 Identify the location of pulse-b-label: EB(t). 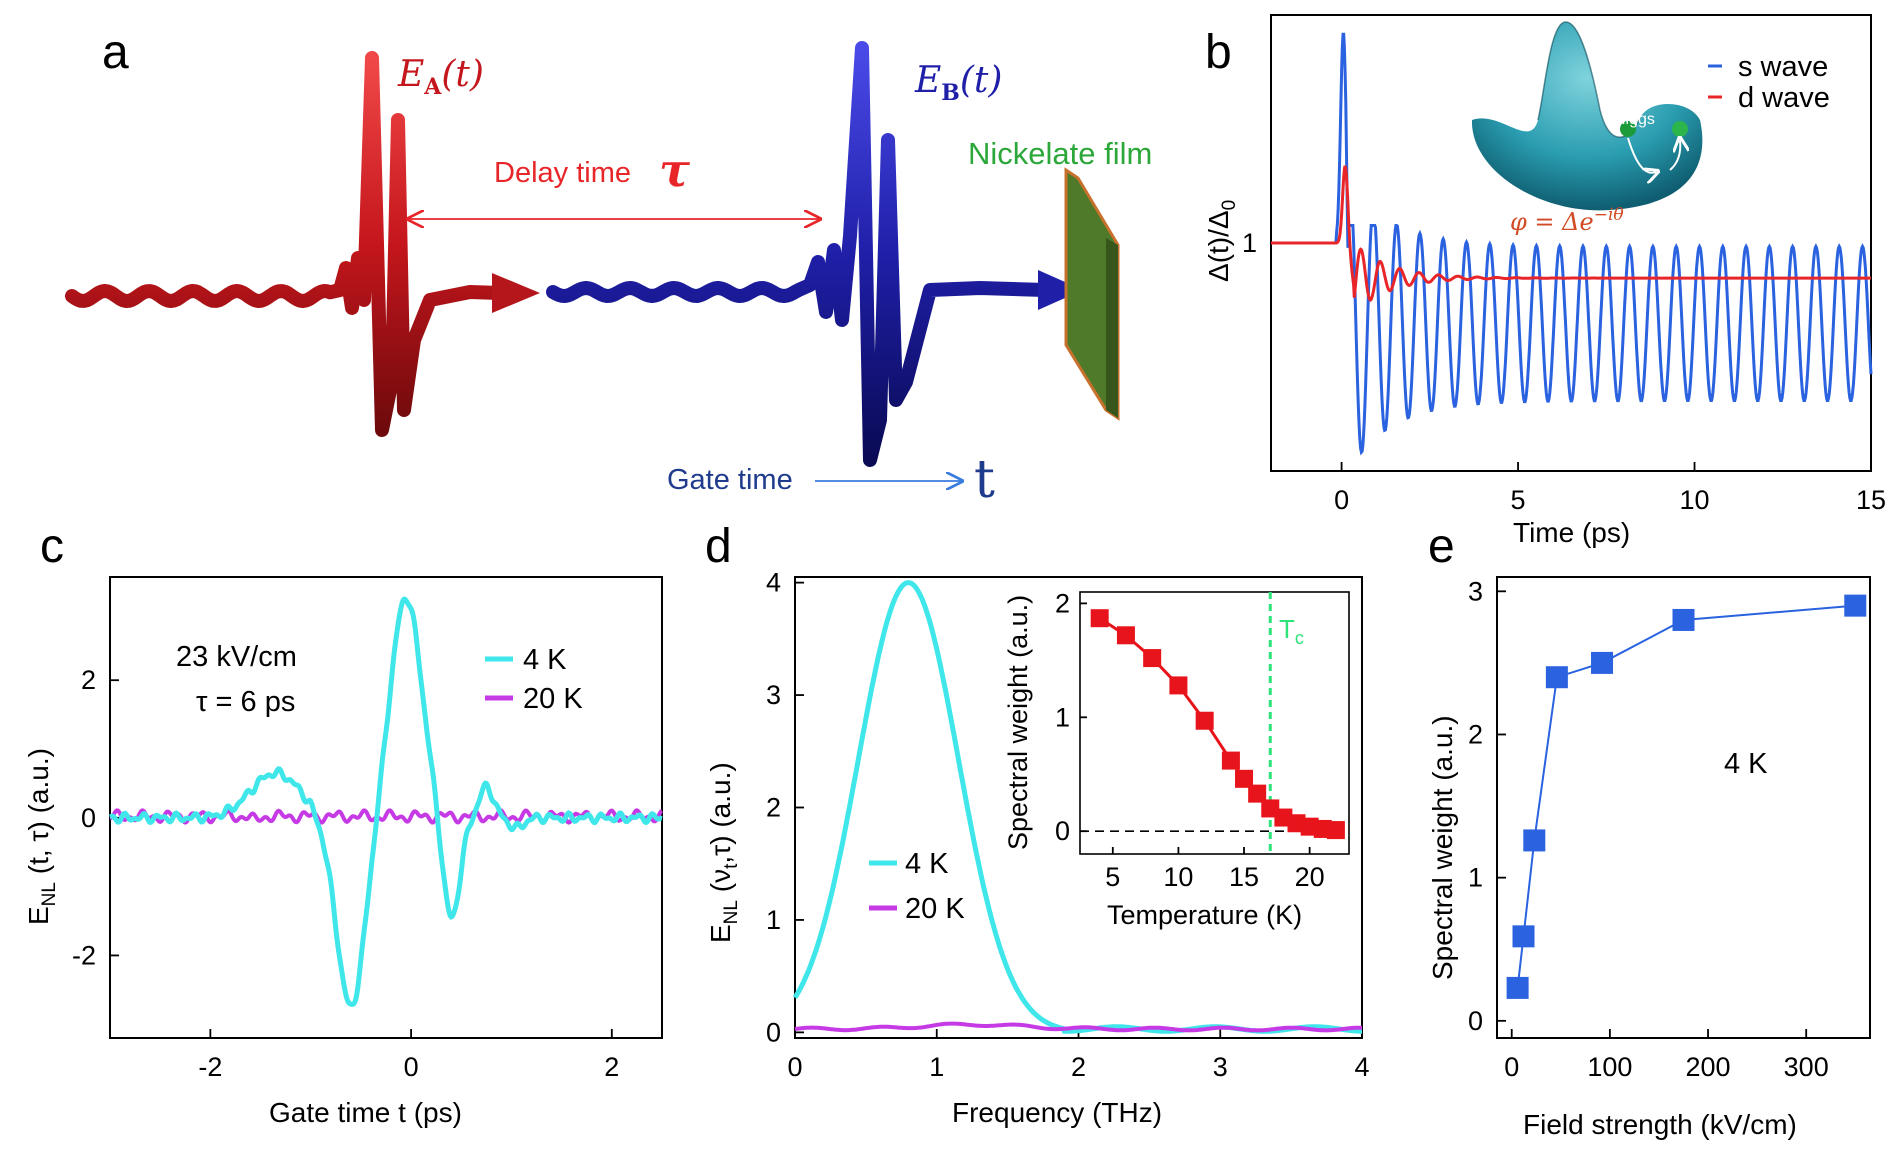
(958, 83).